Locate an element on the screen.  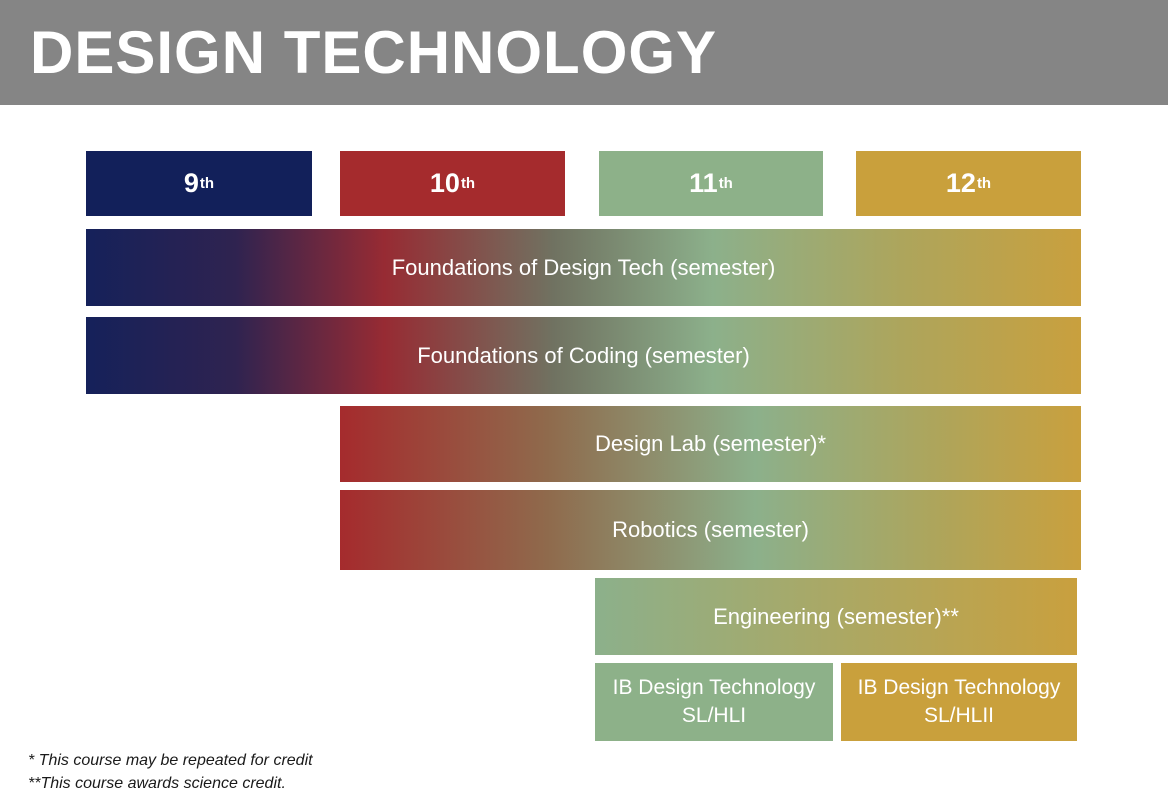
grade-10-label: 10 is located at coordinates (444, 183).